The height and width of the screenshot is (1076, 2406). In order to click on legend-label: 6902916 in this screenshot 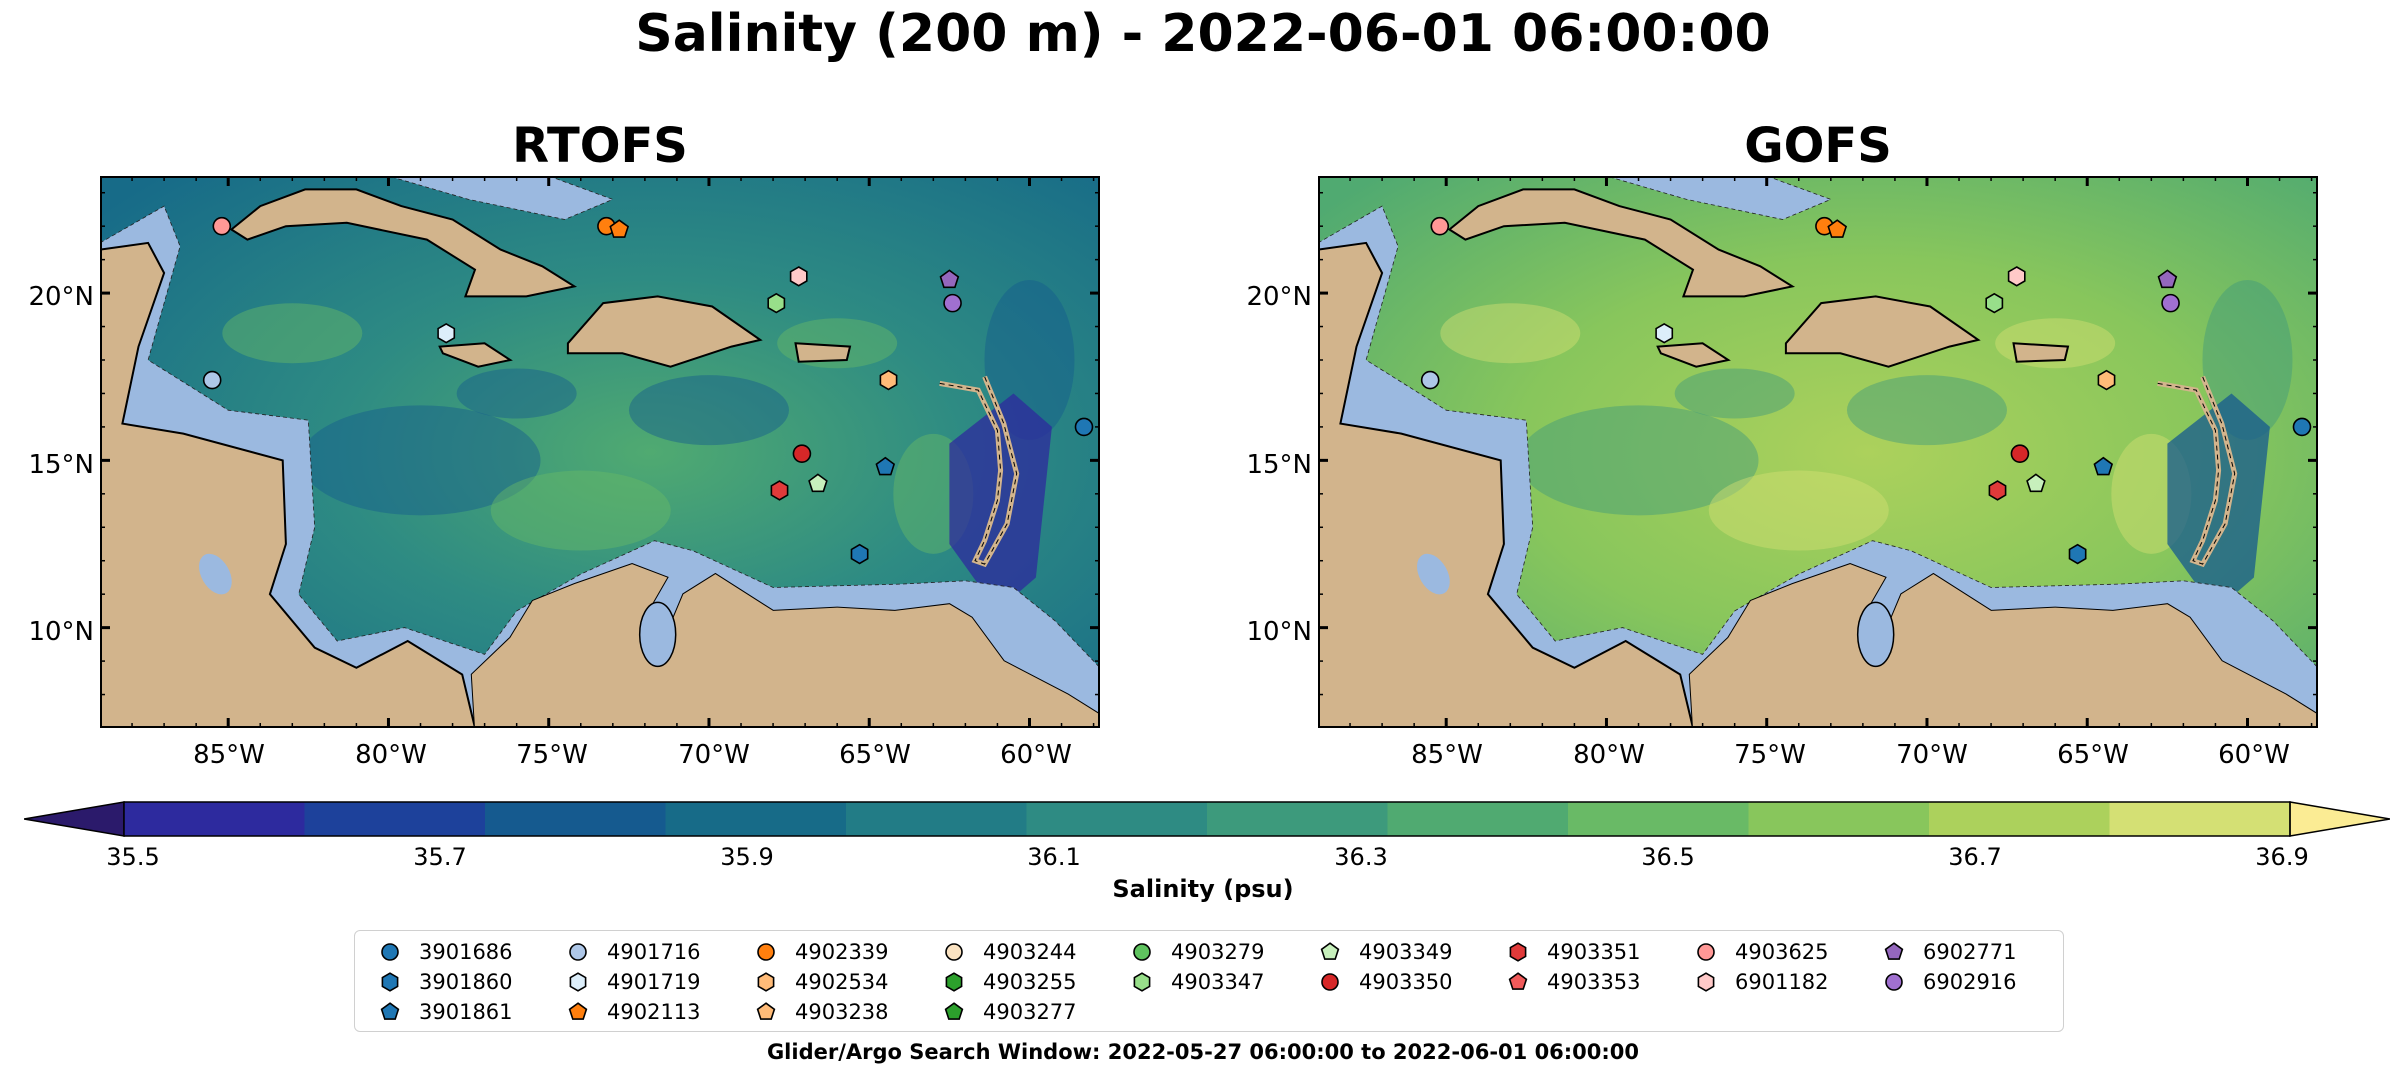, I will do `click(1970, 982)`.